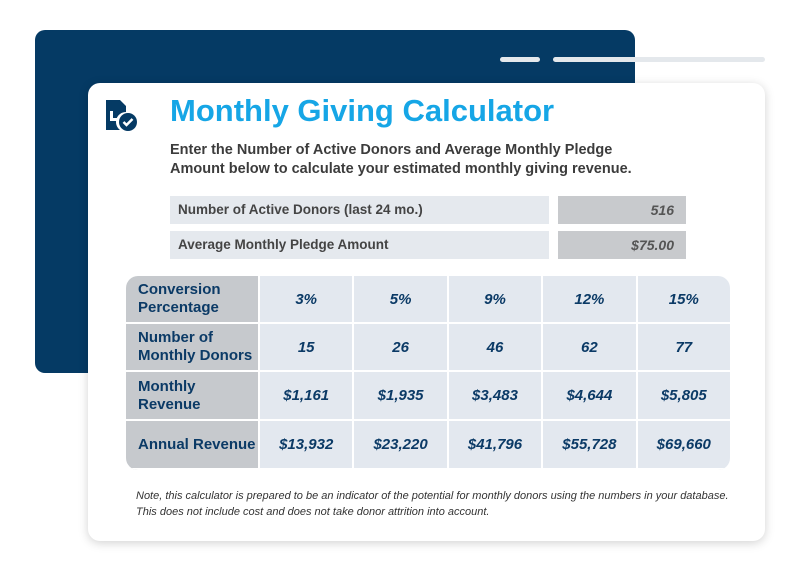 This screenshot has width=800, height=571. I want to click on table-cell: 5%, so click(399, 300).